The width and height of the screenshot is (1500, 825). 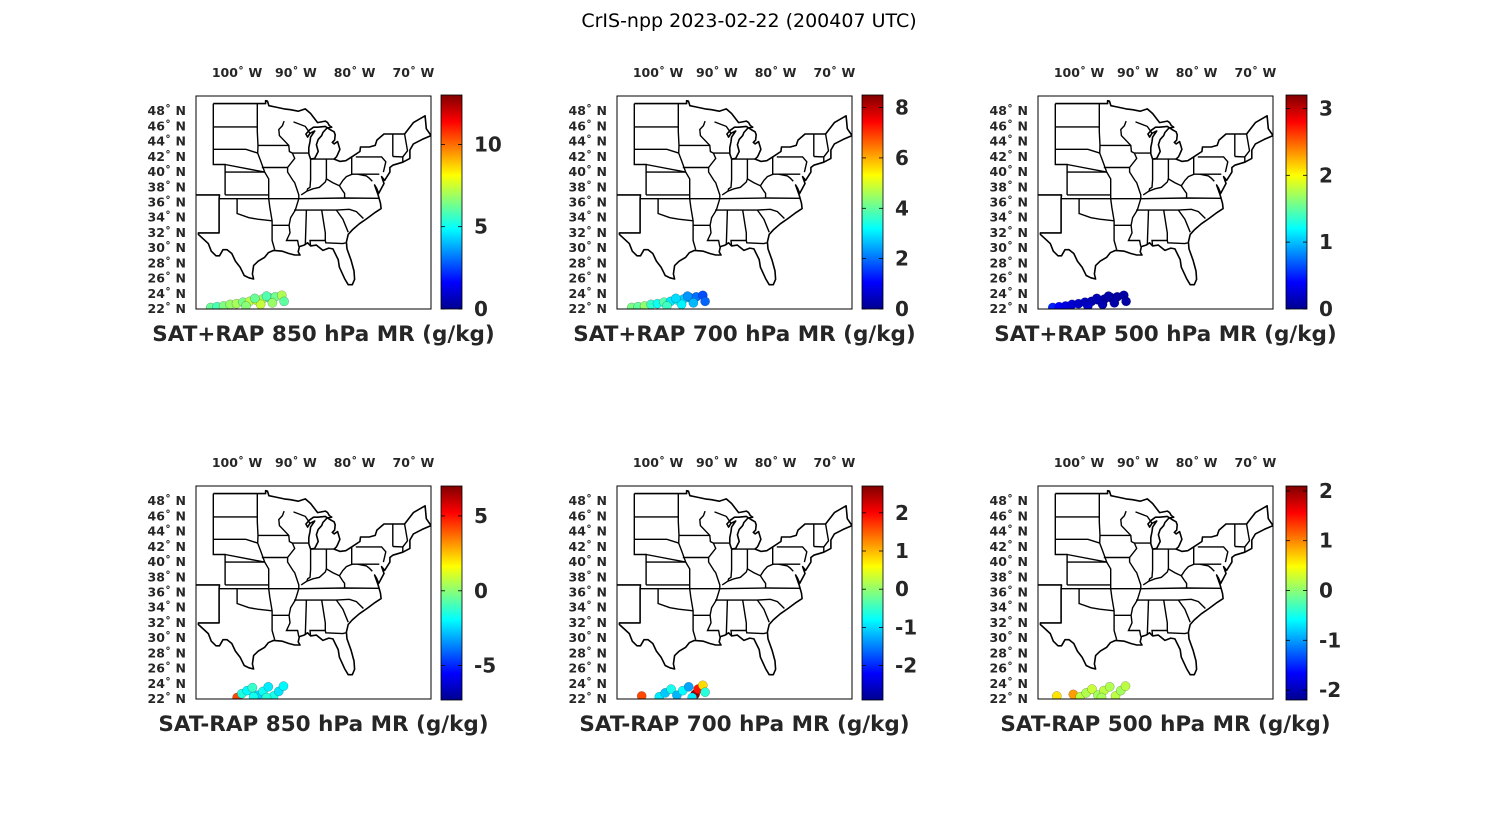 I want to click on coastline-outline, so click(x=734, y=582).